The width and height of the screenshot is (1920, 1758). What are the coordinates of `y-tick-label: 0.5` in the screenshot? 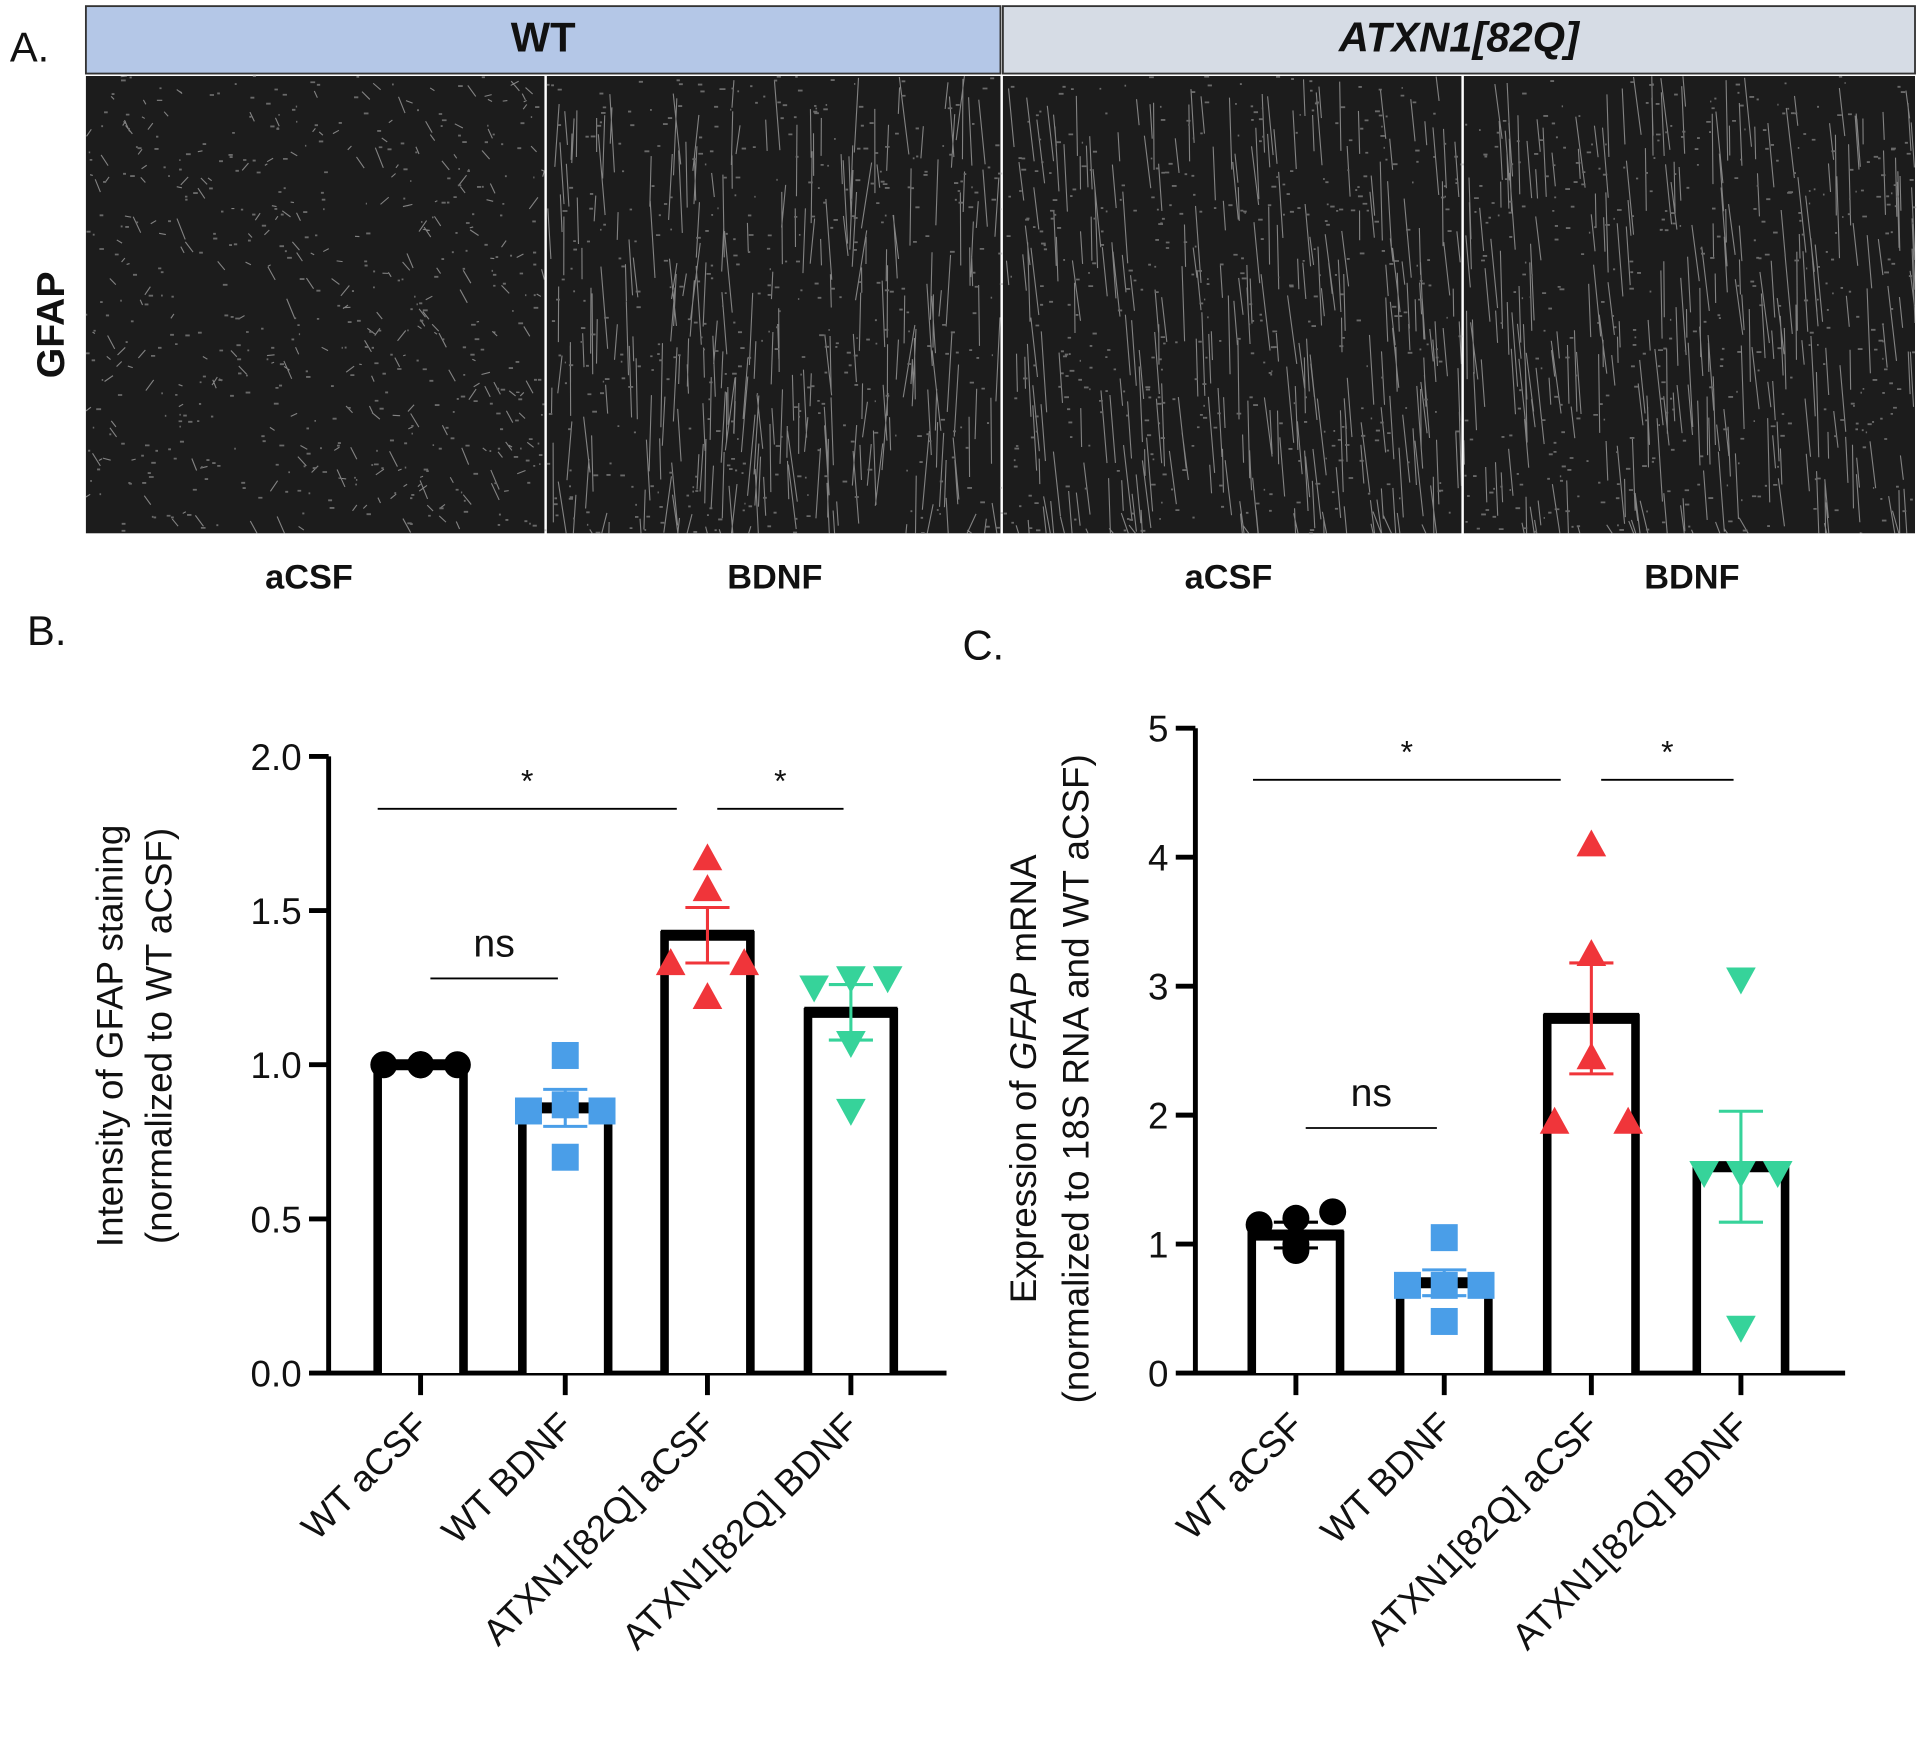 It's located at (276, 1219).